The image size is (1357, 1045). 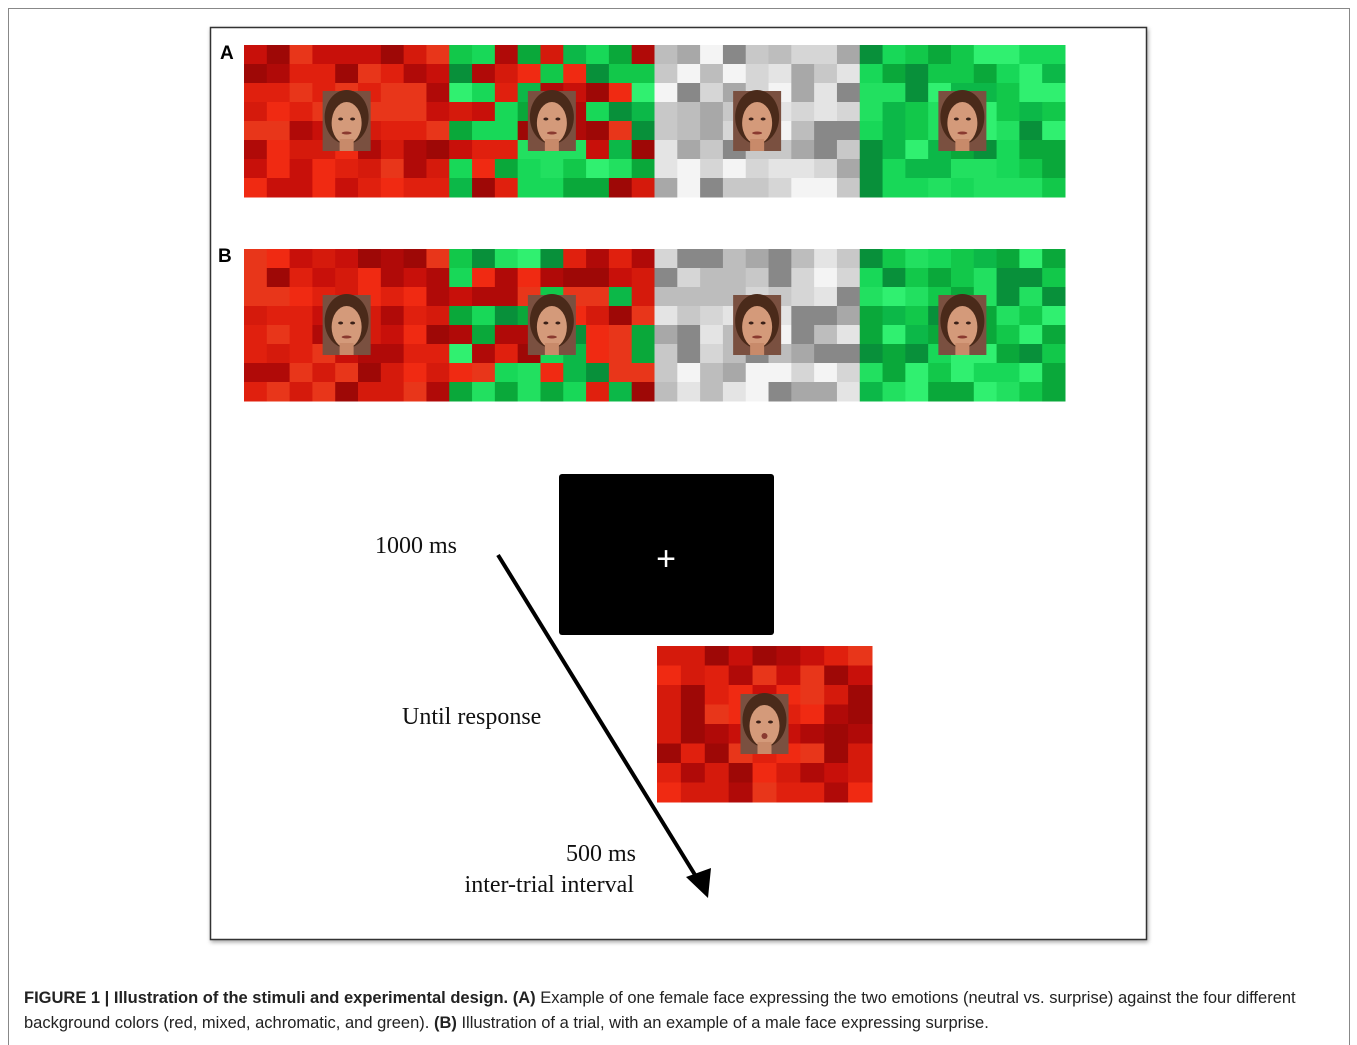 I want to click on skin, so click(x=962, y=327).